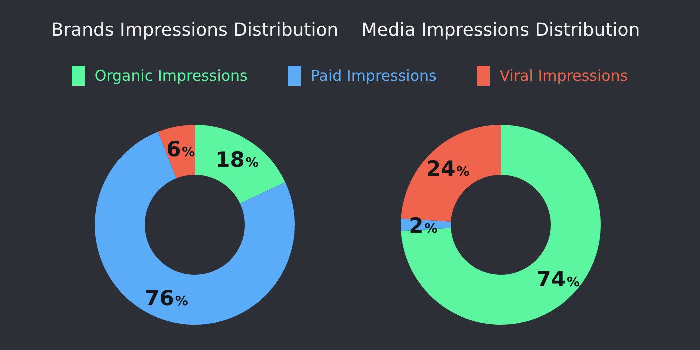  What do you see at coordinates (373, 76) in the screenshot?
I see `legend-label: Paid Impressions` at bounding box center [373, 76].